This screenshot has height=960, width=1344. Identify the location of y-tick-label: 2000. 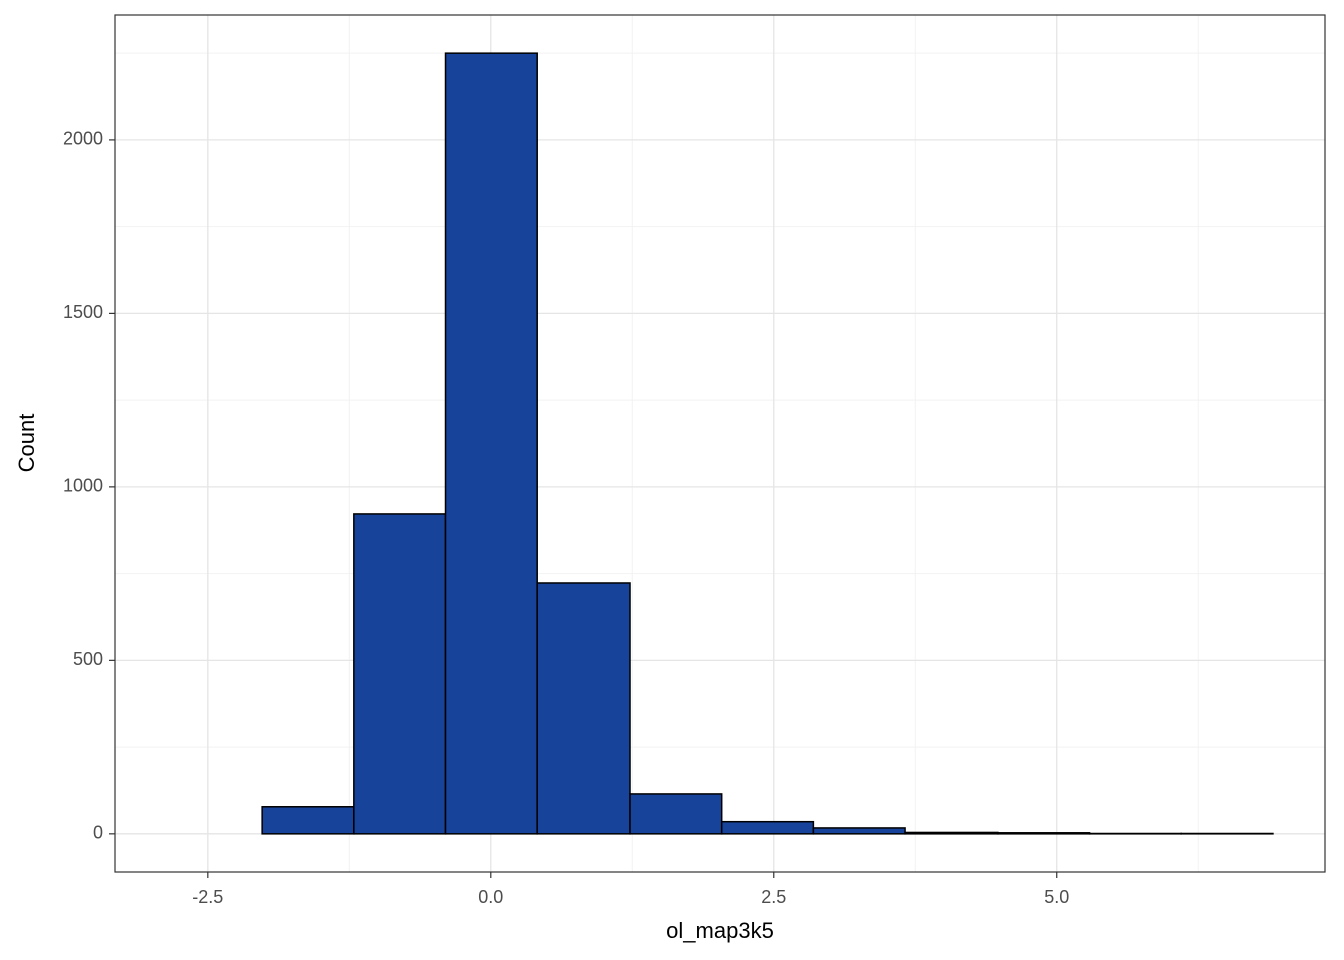
(83, 139).